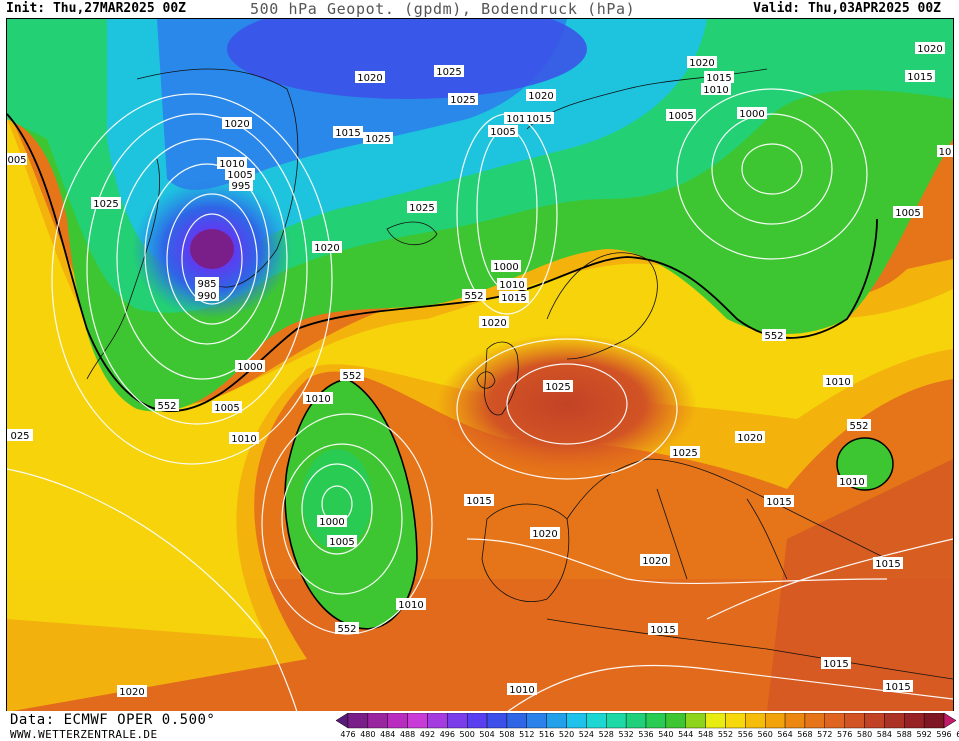 The height and width of the screenshot is (741, 959). What do you see at coordinates (378, 138) in the screenshot?
I see `label-atl-1025: 1025` at bounding box center [378, 138].